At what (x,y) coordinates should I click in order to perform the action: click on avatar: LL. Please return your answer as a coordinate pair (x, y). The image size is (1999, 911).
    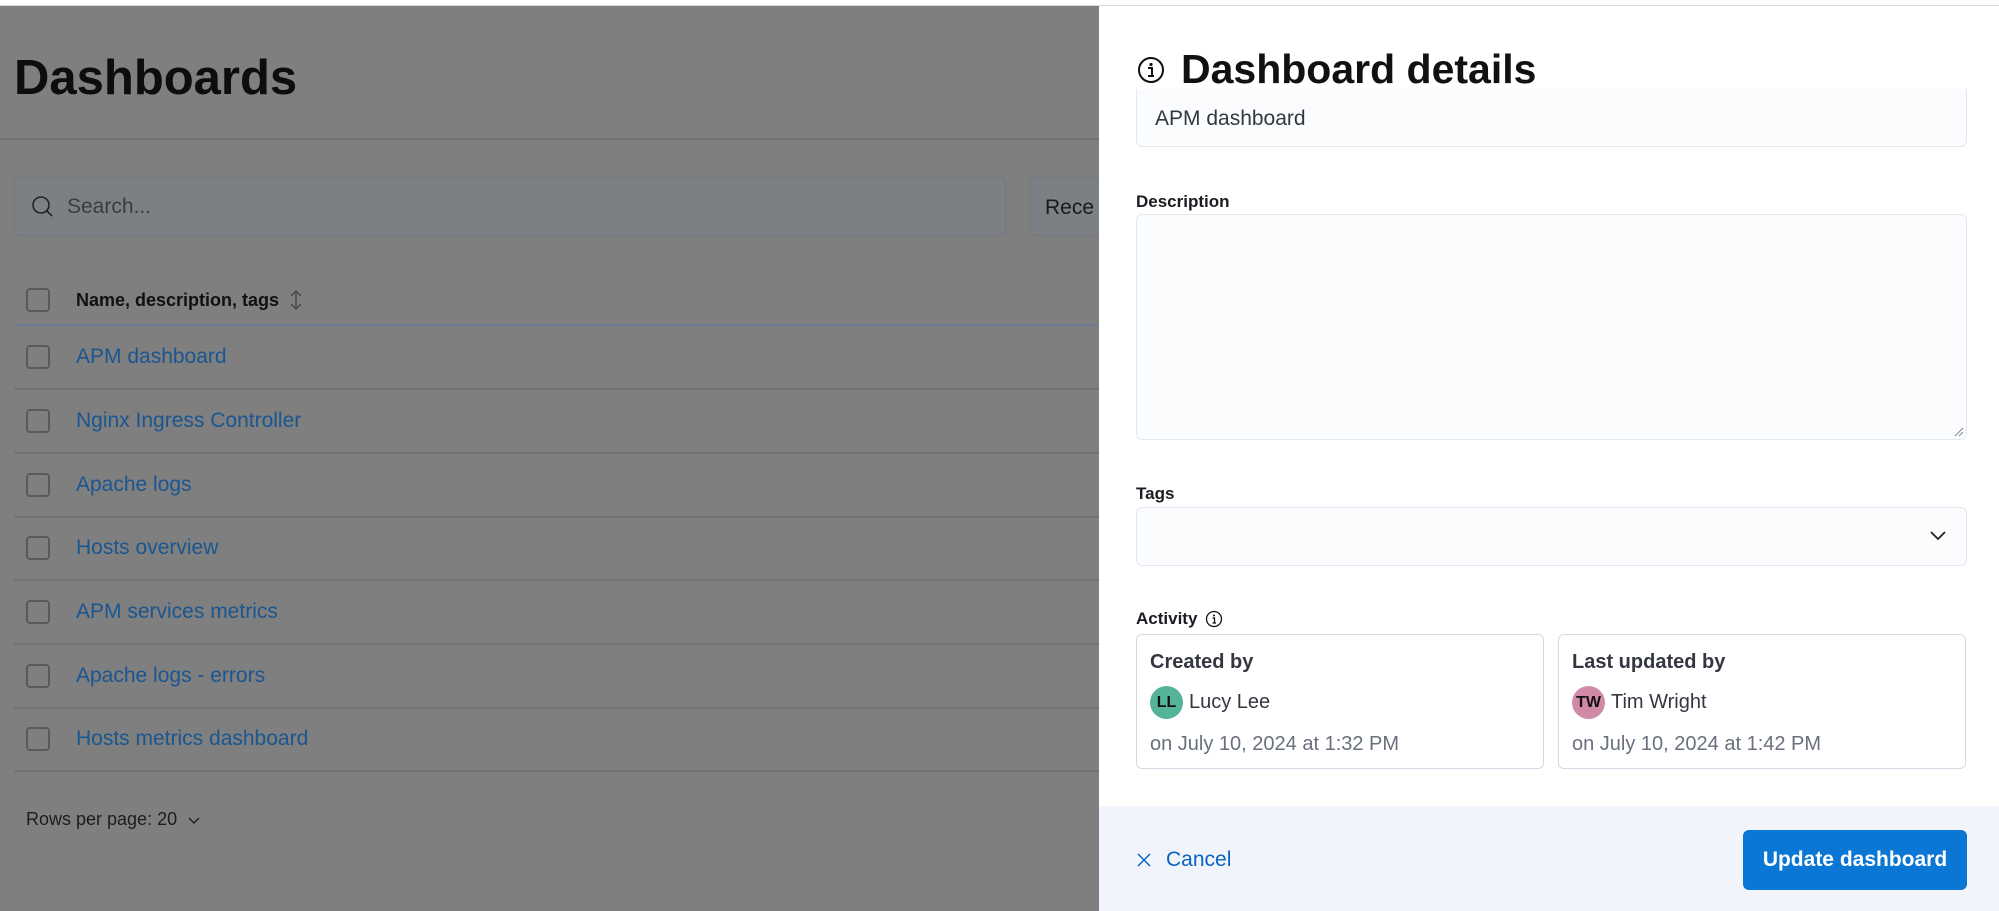
    Looking at the image, I should click on (1166, 702).